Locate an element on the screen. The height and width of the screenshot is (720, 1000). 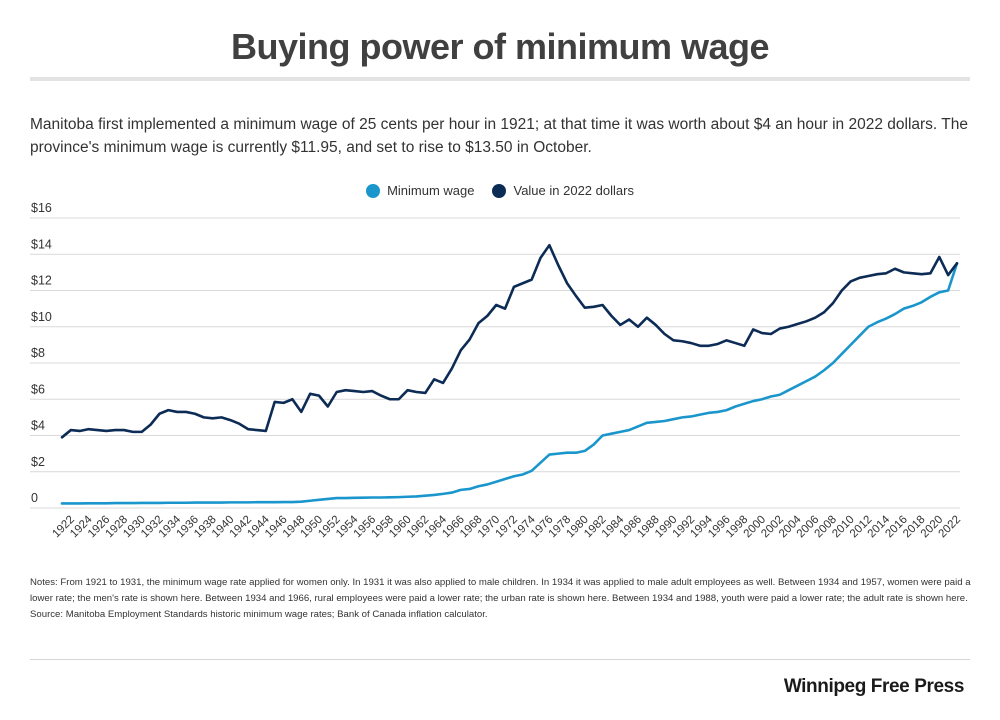
legend-label-value-2022: Value in 2022 dollars is located at coordinates (573, 190).